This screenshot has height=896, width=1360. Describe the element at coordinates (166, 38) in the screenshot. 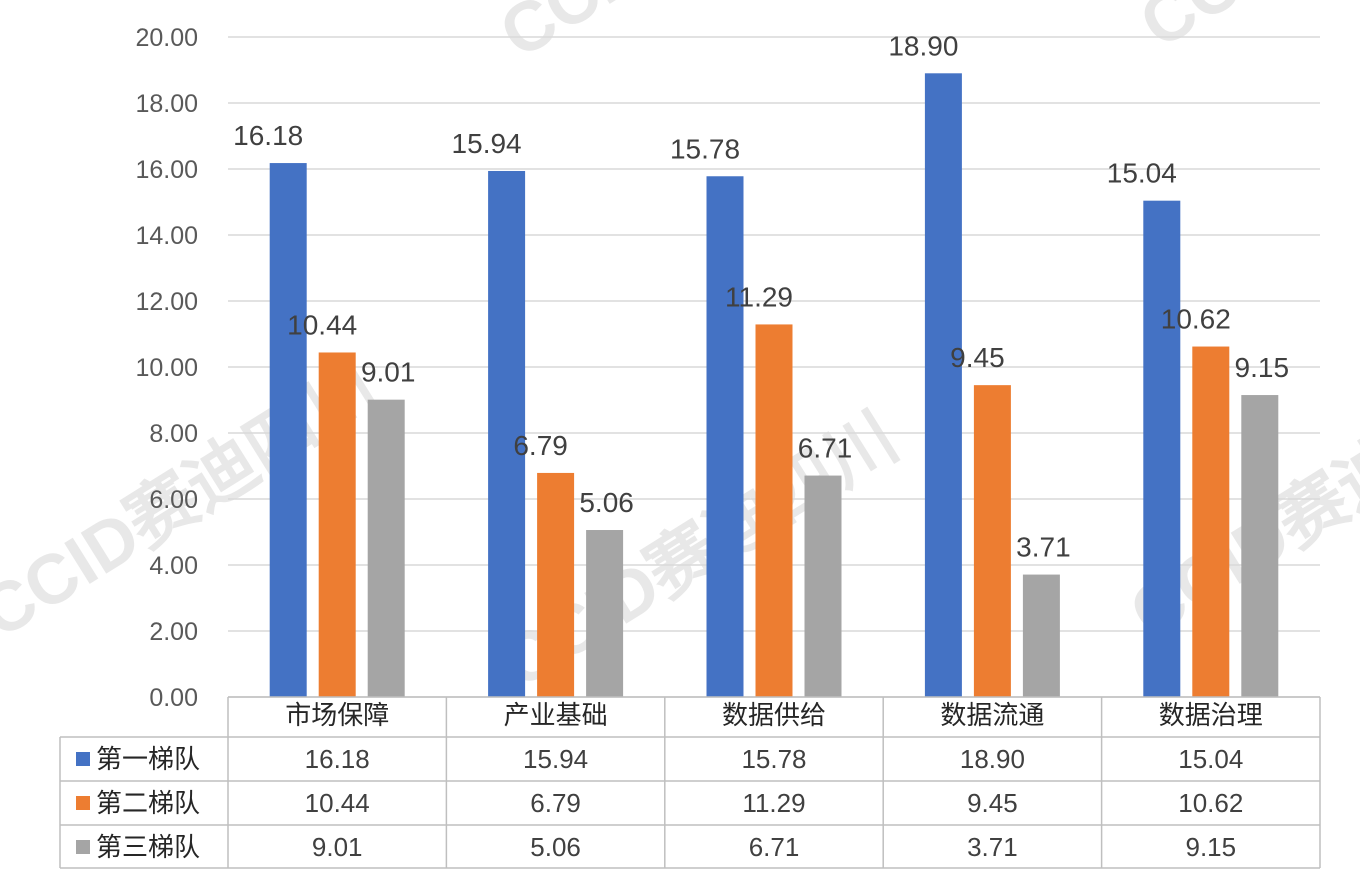

I see `y-tick-label: 20.00` at that location.